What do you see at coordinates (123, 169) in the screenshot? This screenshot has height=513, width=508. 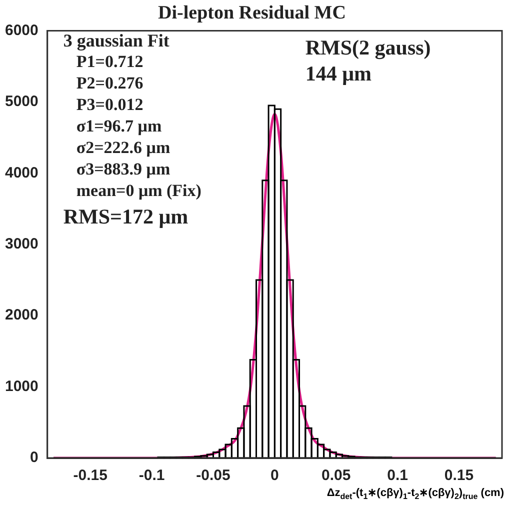 I see `annotation: σ3=883.9 μm` at bounding box center [123, 169].